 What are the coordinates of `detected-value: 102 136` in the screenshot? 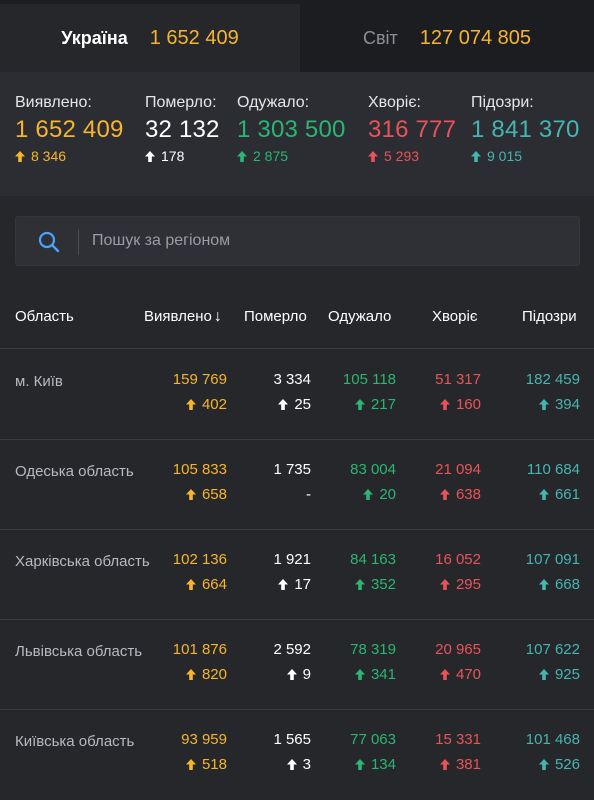 It's located at (199, 559).